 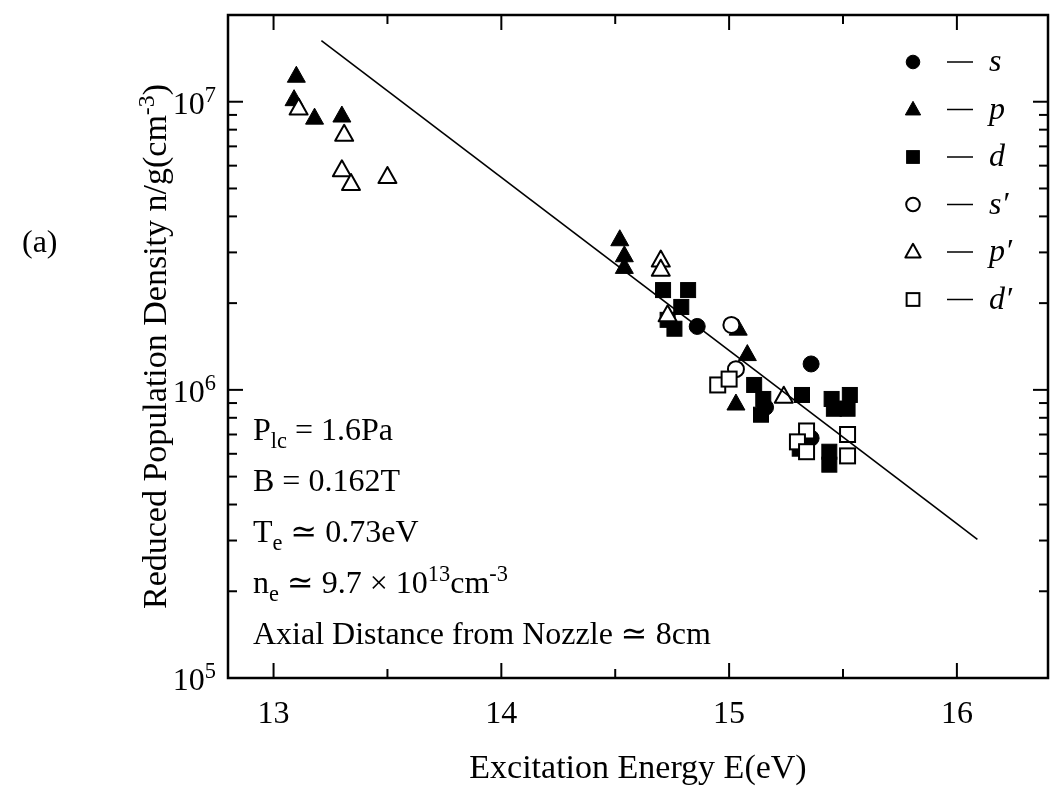 What do you see at coordinates (380, 583) in the screenshot?
I see `annotation: n$_{e}$ ≃ 9.7 × 10$^{13}$cm$^{-3}$` at bounding box center [380, 583].